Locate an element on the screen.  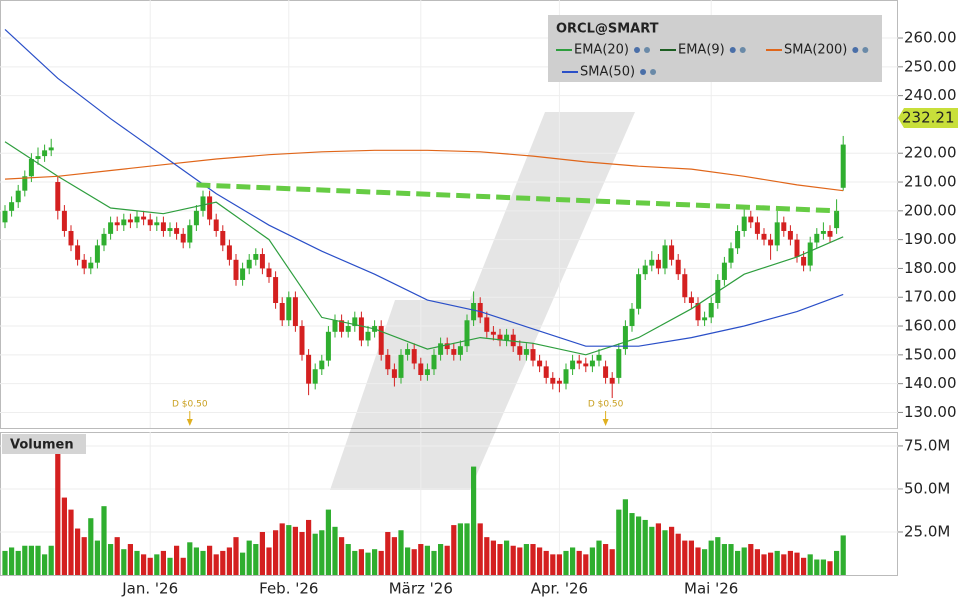
y-tick-label: 160.00 is located at coordinates (930, 326).